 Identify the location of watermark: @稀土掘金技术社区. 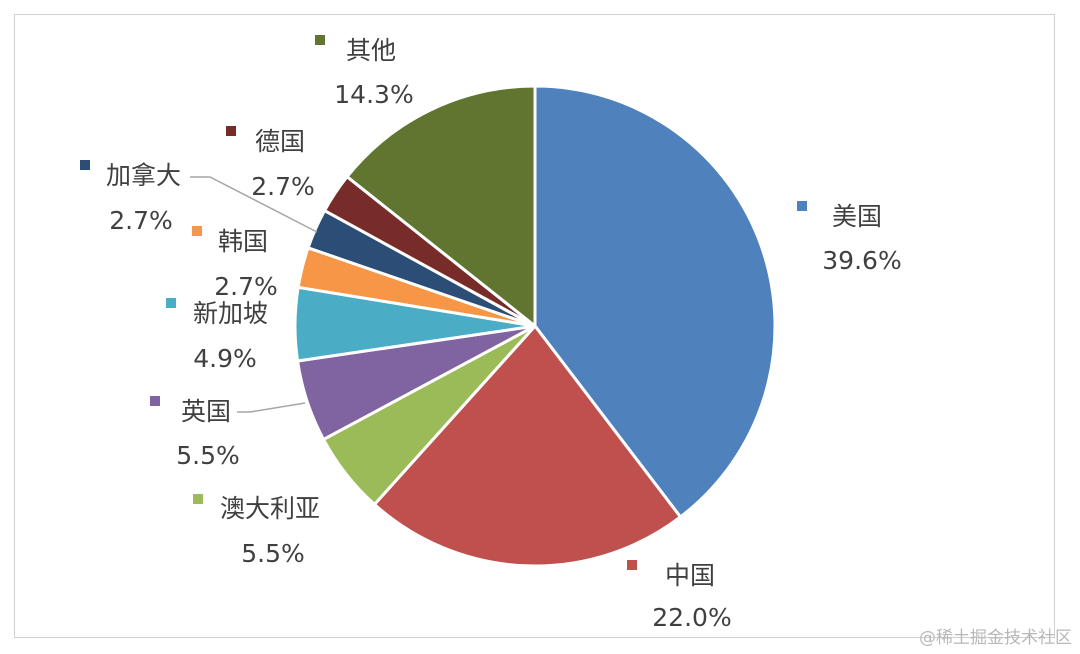
(995, 638).